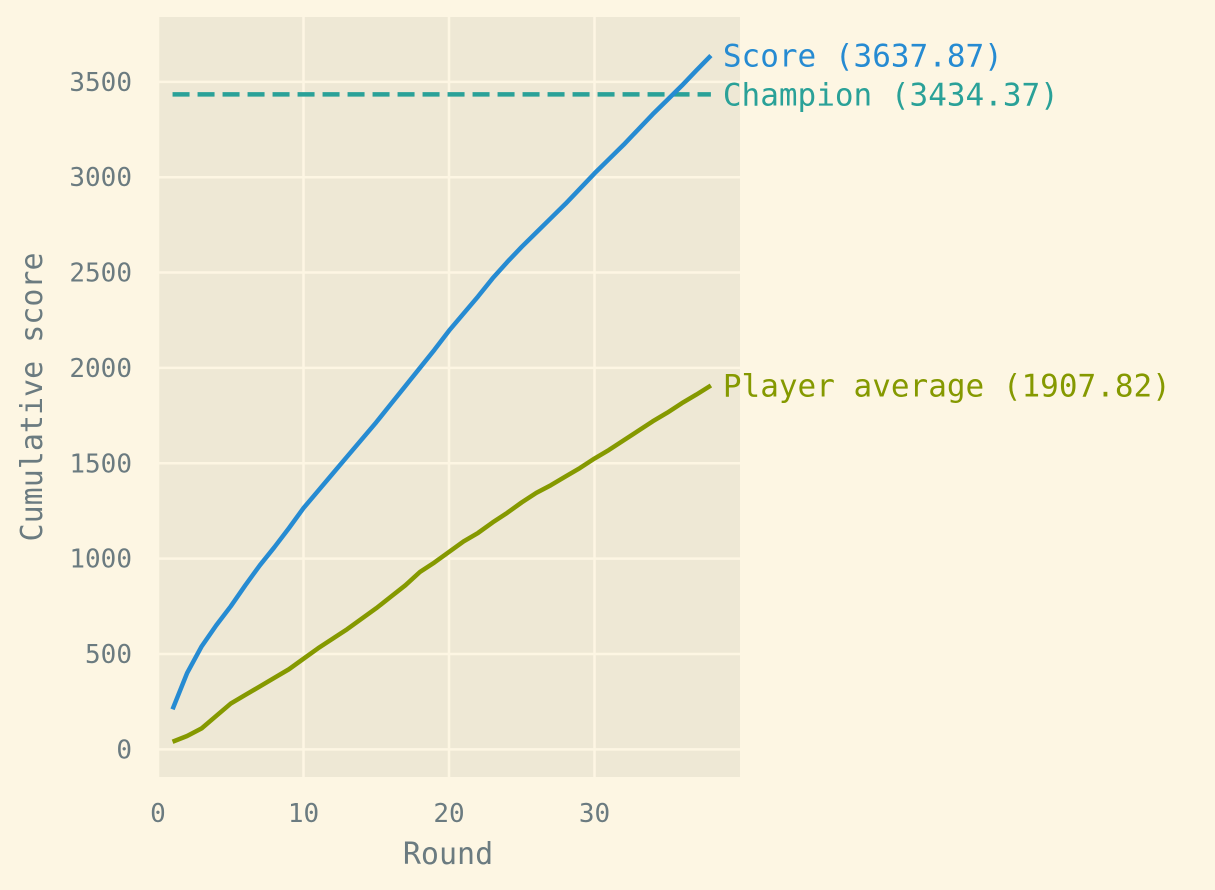  Describe the element at coordinates (100, 560) in the screenshot. I see `y-tick-label: 1000` at that location.